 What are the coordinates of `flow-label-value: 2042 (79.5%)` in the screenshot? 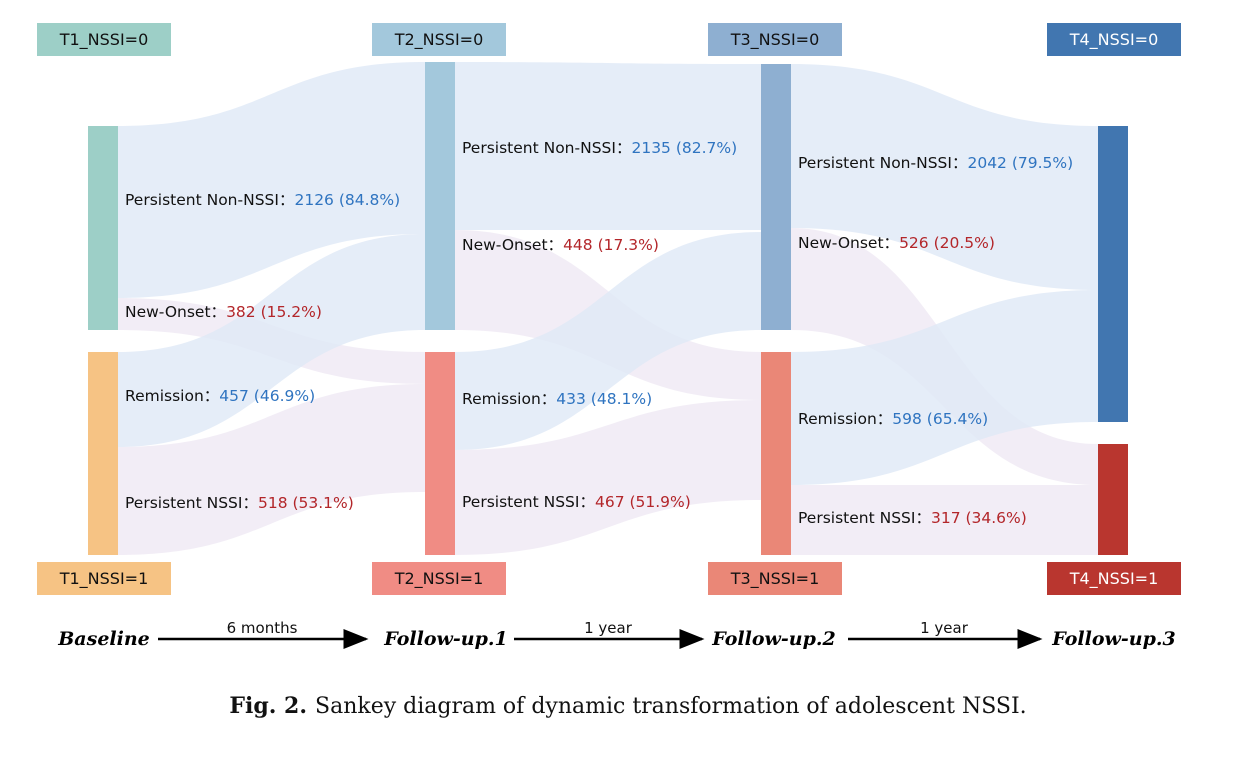 It's located at (1020, 163).